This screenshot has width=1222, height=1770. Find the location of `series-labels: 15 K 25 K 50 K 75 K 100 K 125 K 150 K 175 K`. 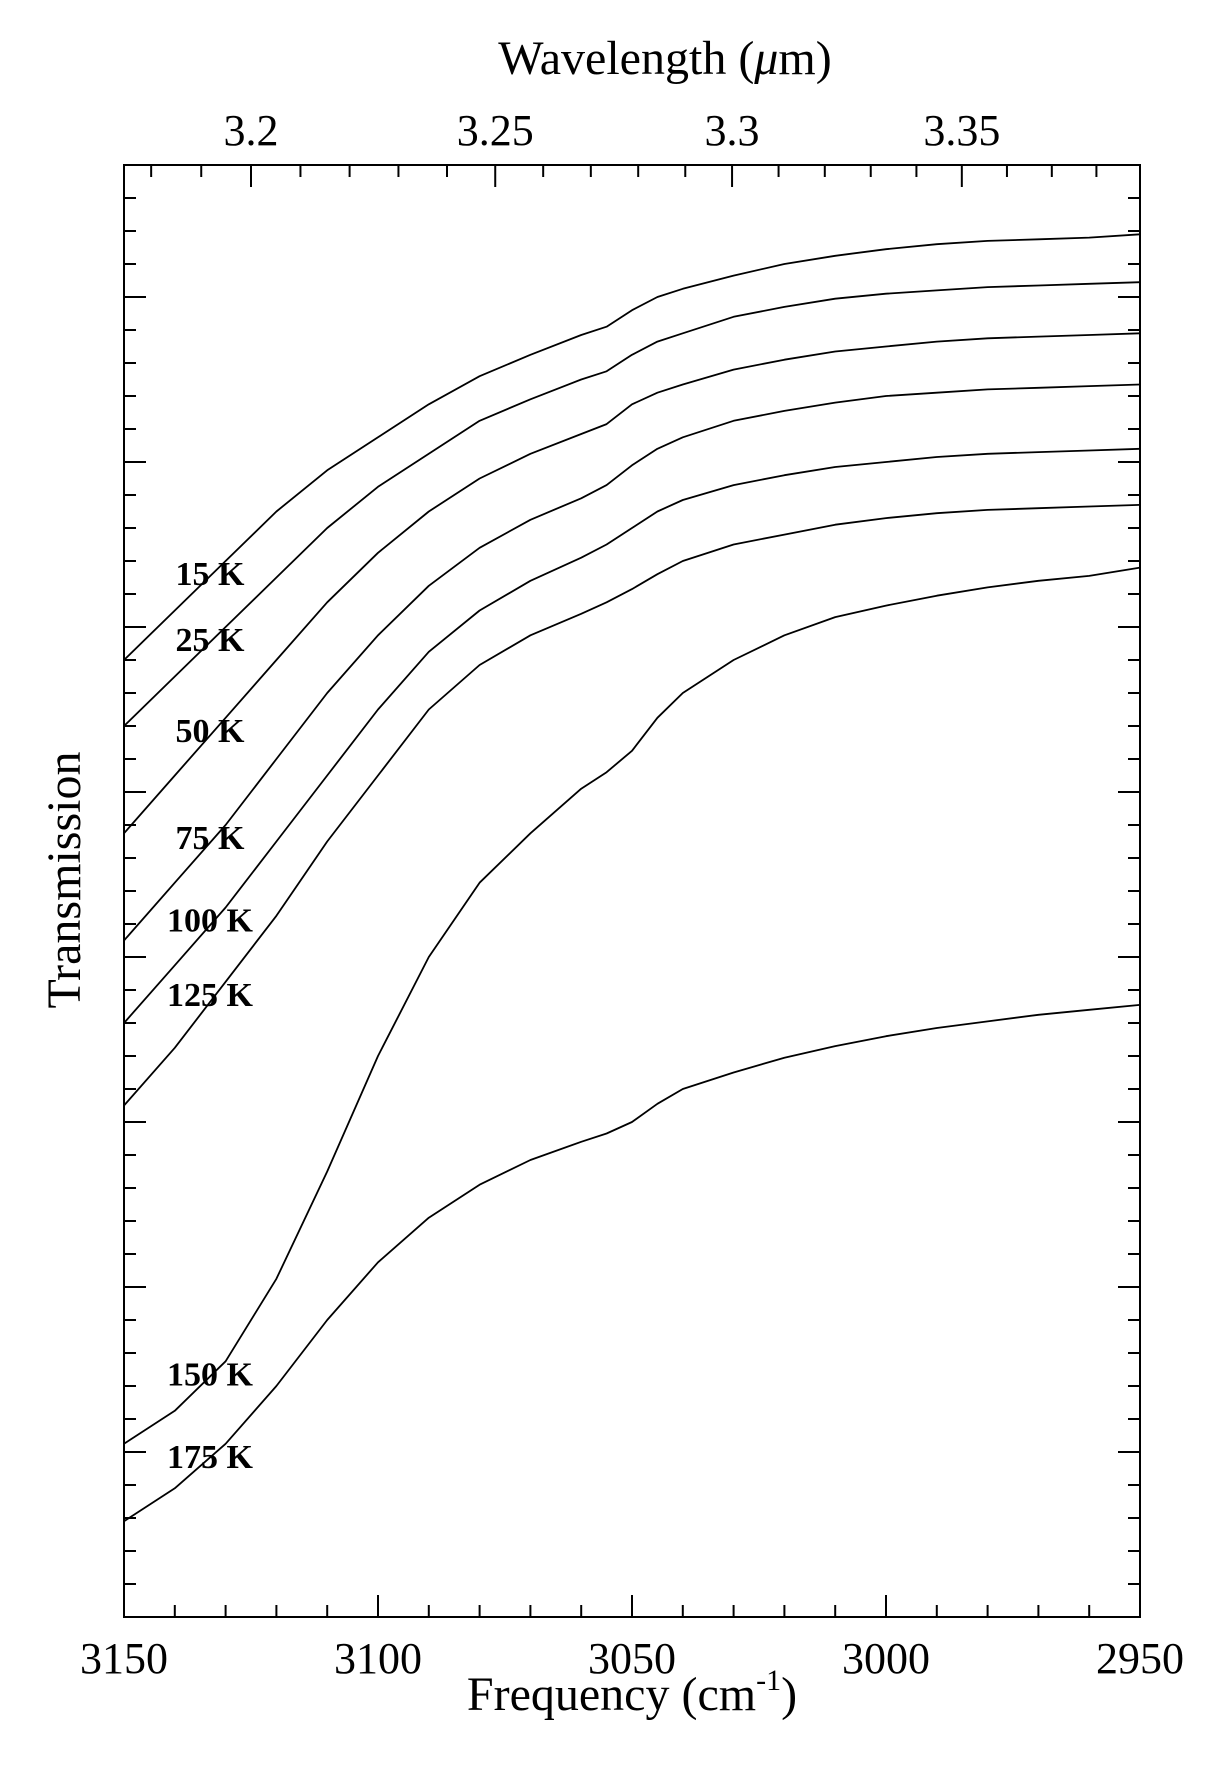

series-labels: 15 K 25 K 50 K 75 K 100 K 125 K 150 K 175 K is located at coordinates (210, 1016).